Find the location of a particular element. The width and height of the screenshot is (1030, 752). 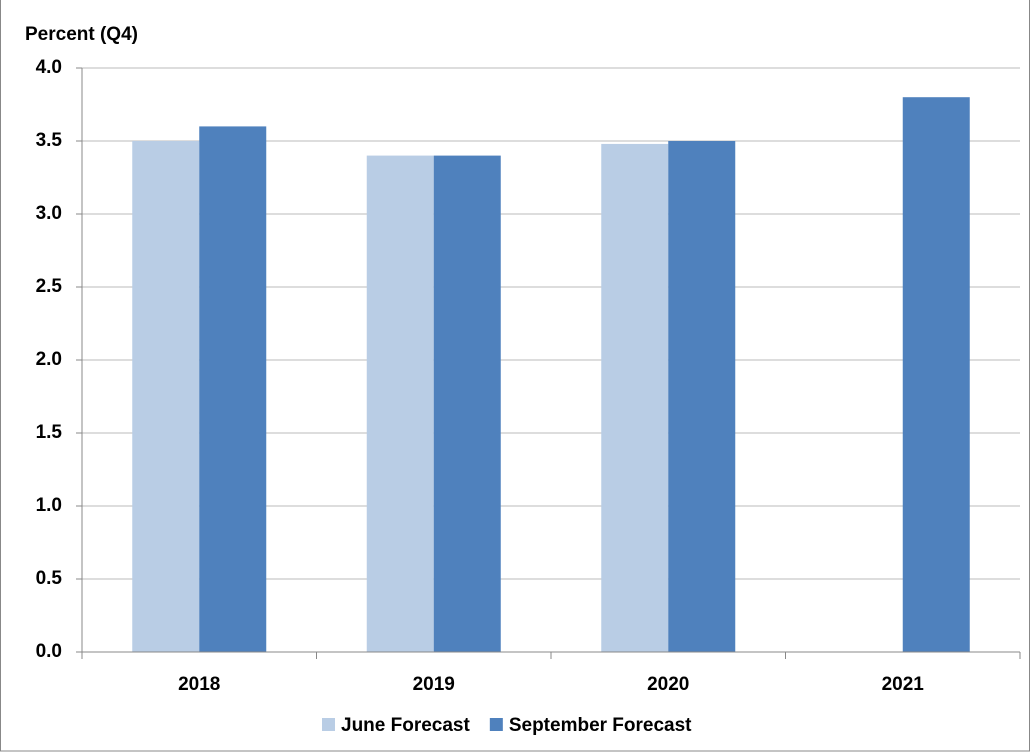

y-tick-label: 2.0 is located at coordinates (49, 359).